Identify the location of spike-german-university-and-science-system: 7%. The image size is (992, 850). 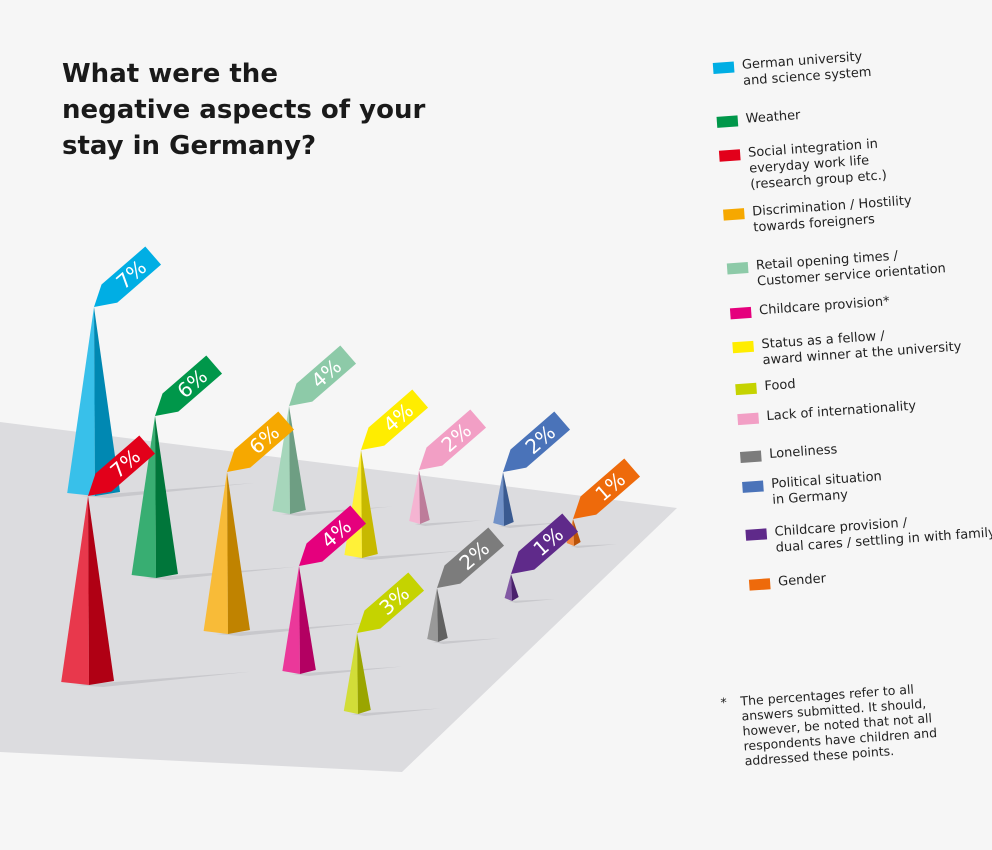
(114, 371).